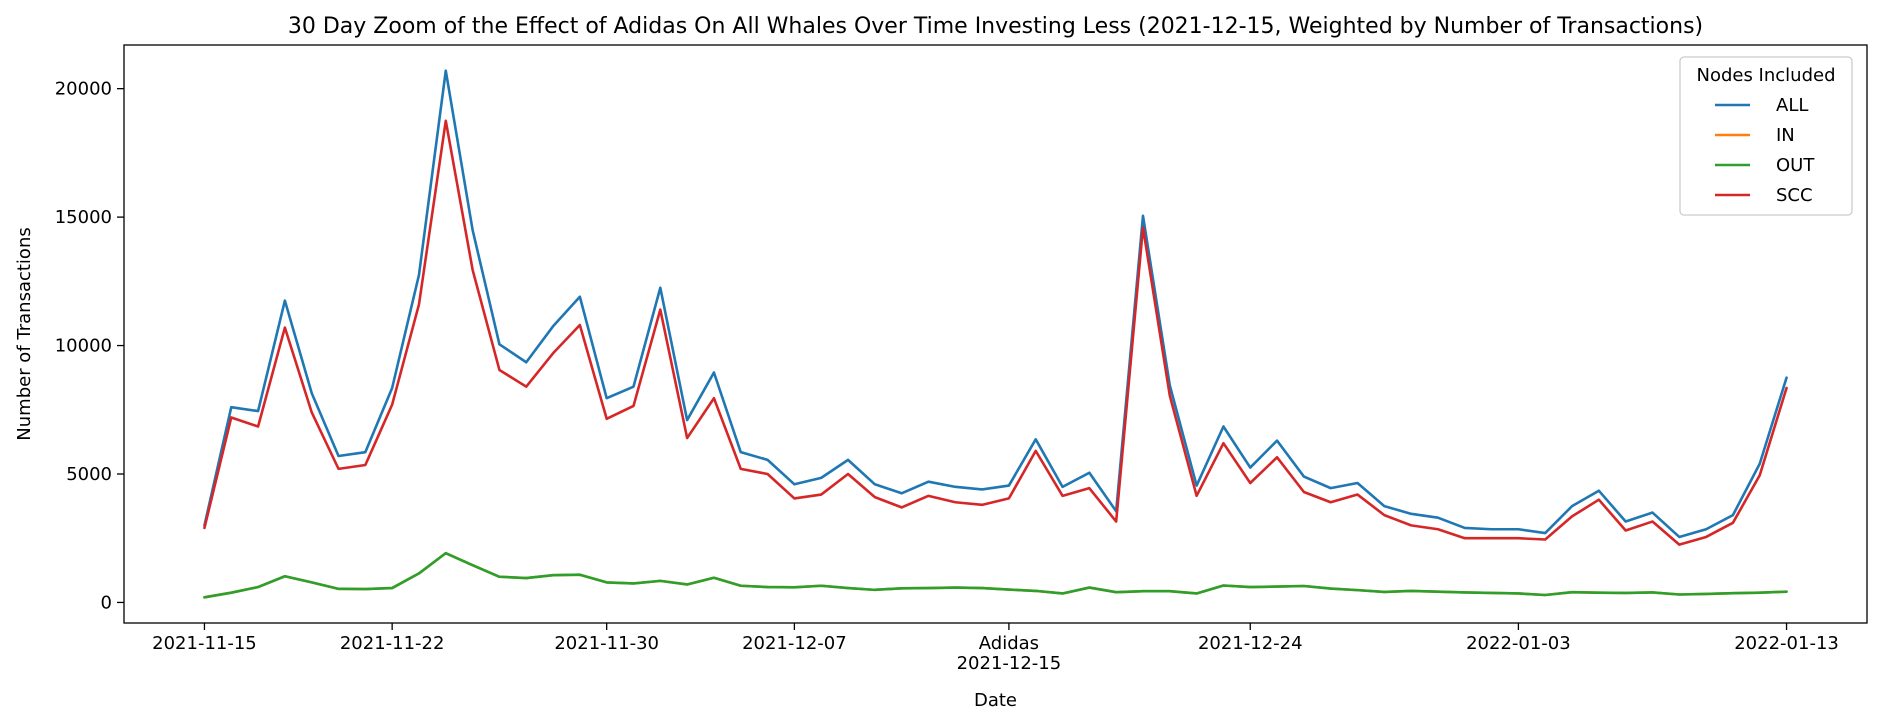  I want to click on series-line-in, so click(995, 575).